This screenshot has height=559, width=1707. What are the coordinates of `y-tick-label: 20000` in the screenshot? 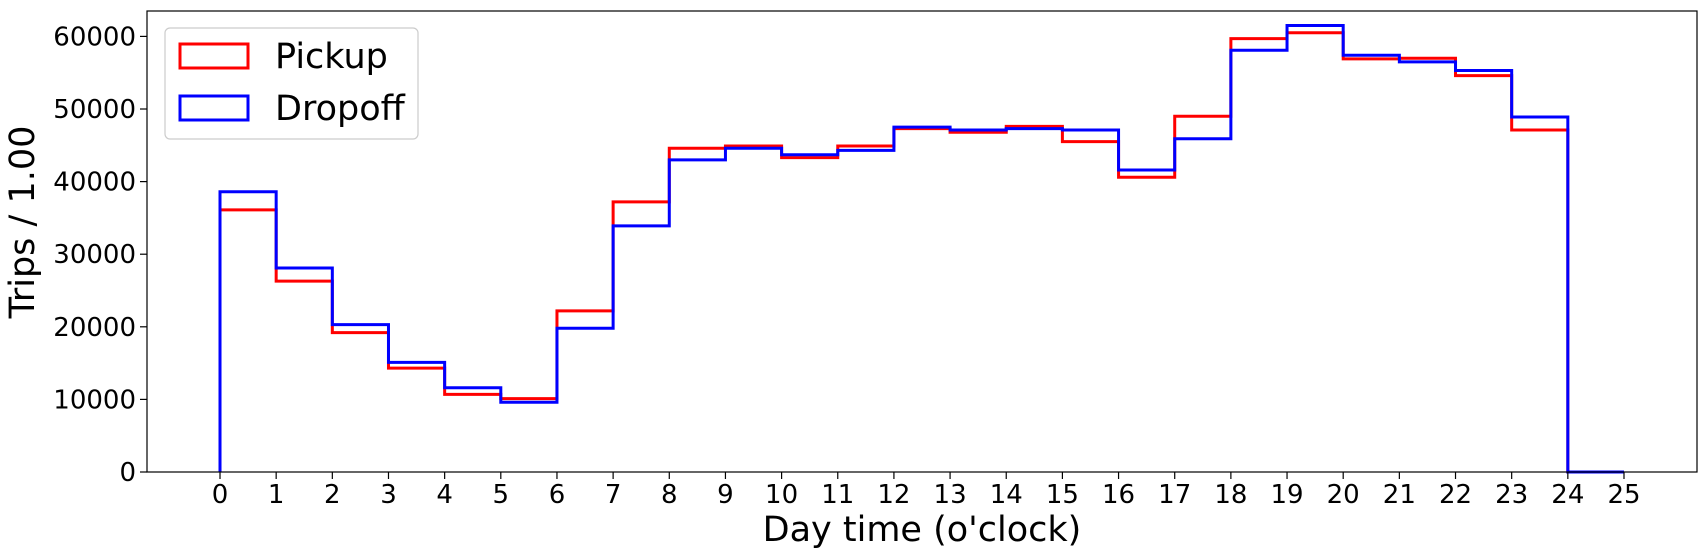 It's located at (94, 328).